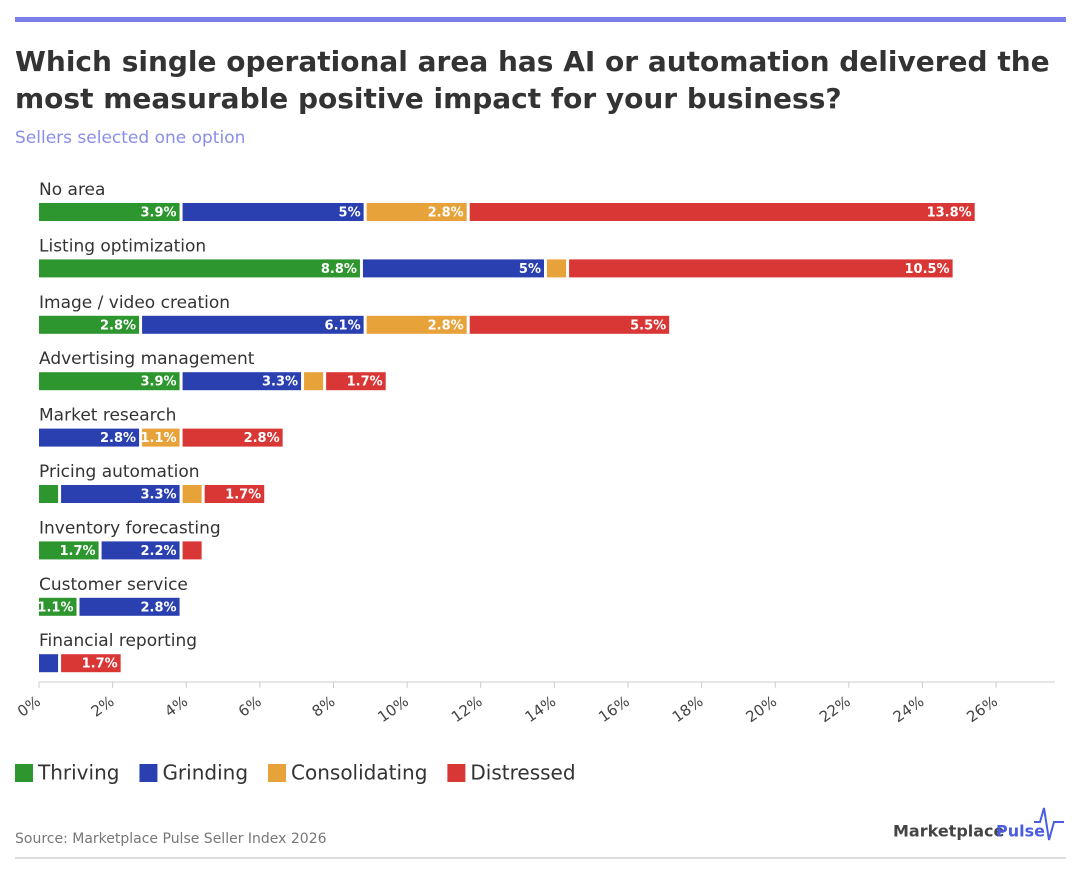  What do you see at coordinates (107, 416) in the screenshot?
I see `category-label: Market research` at bounding box center [107, 416].